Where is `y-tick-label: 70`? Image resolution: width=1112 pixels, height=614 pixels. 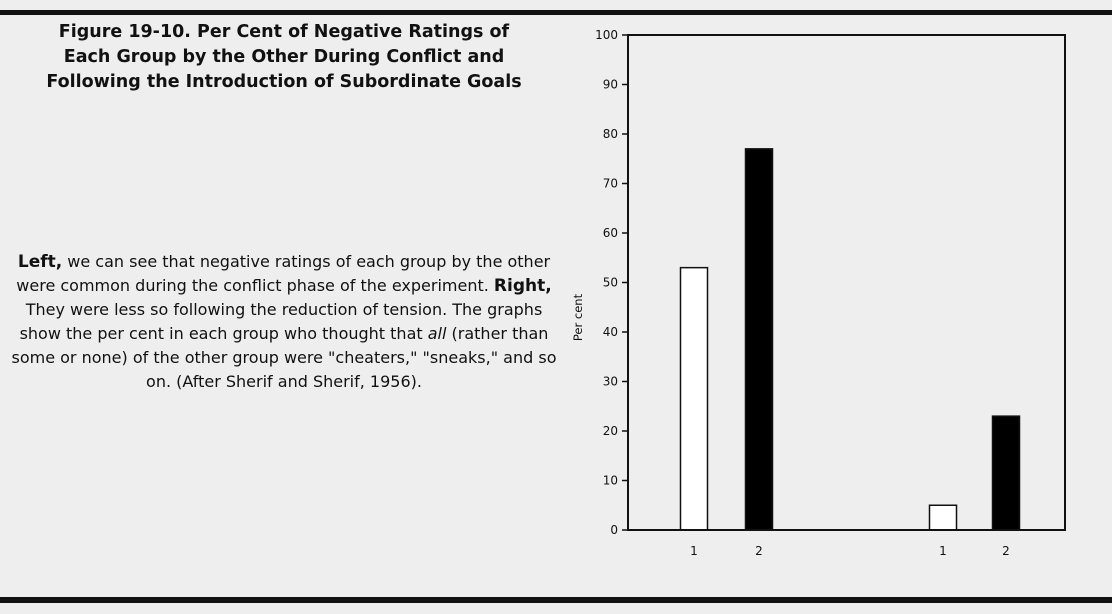 y-tick-label: 70 is located at coordinates (610, 184).